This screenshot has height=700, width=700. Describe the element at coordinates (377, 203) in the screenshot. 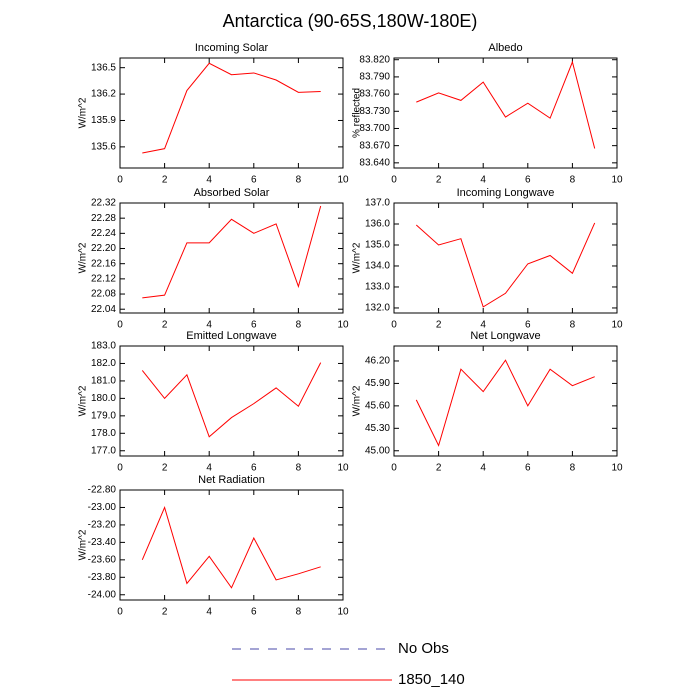

I see `y-tick-label: 137.0` at that location.